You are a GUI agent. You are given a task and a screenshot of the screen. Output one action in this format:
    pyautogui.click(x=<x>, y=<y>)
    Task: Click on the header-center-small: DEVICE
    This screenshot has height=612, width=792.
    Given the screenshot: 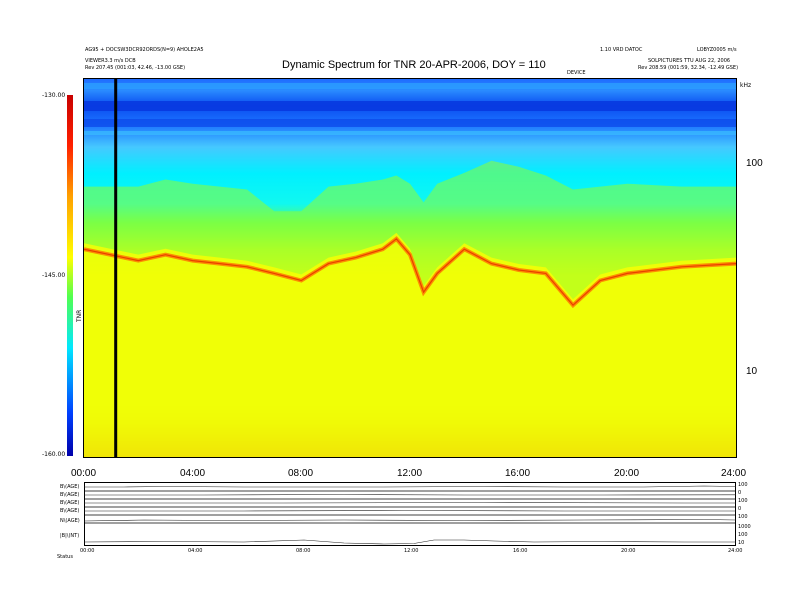 What is the action you would take?
    pyautogui.click(x=576, y=73)
    